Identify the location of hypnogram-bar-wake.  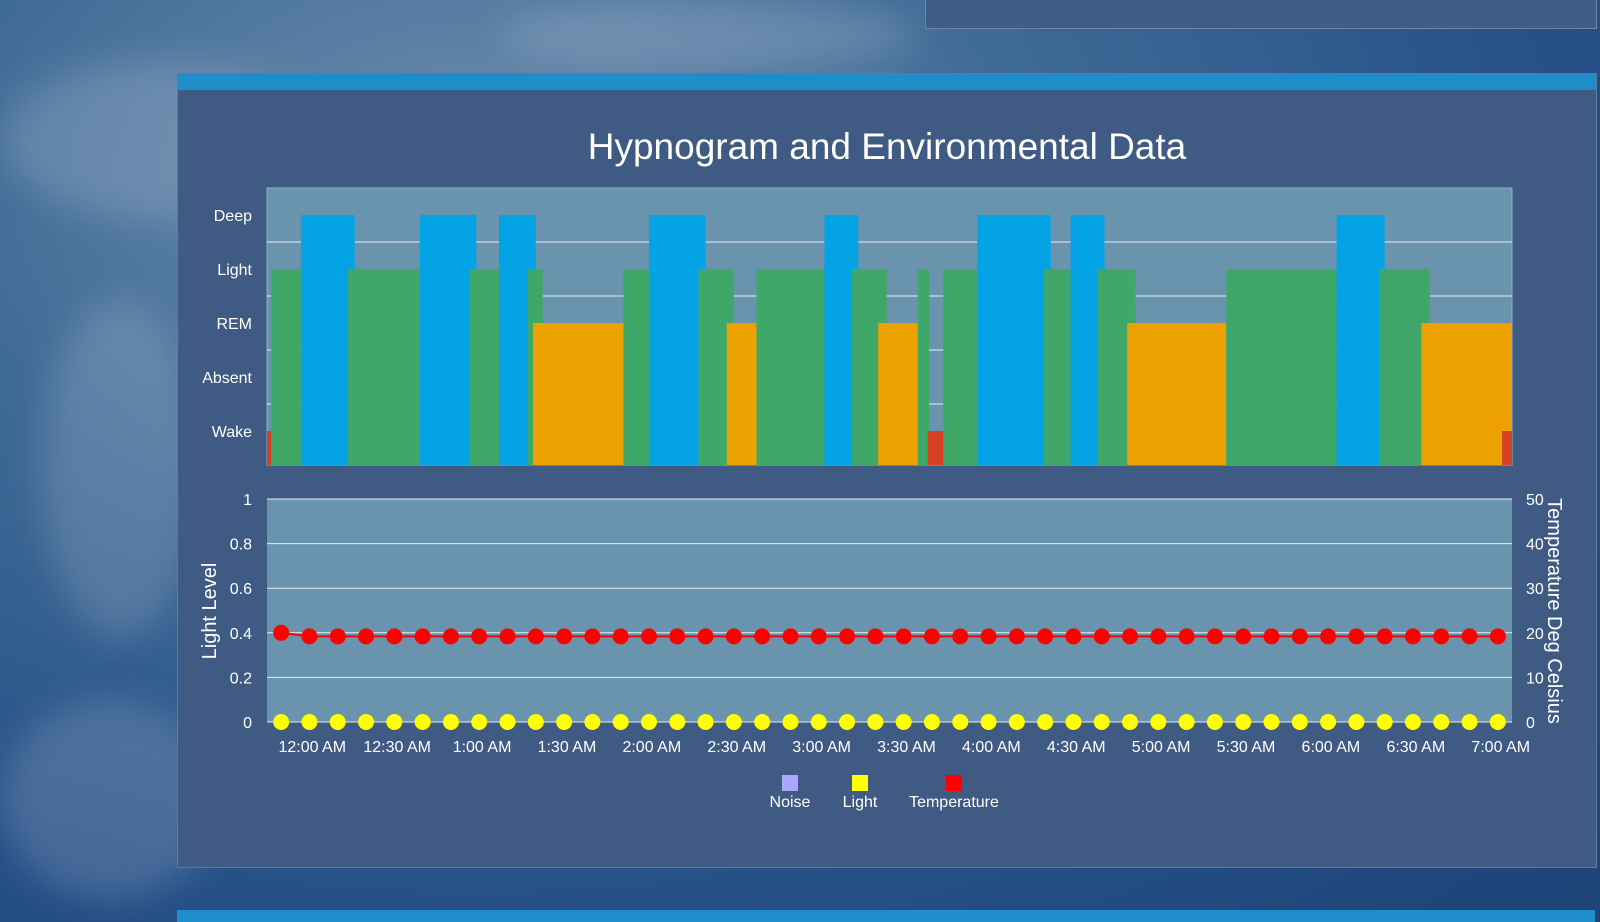
(1507, 448).